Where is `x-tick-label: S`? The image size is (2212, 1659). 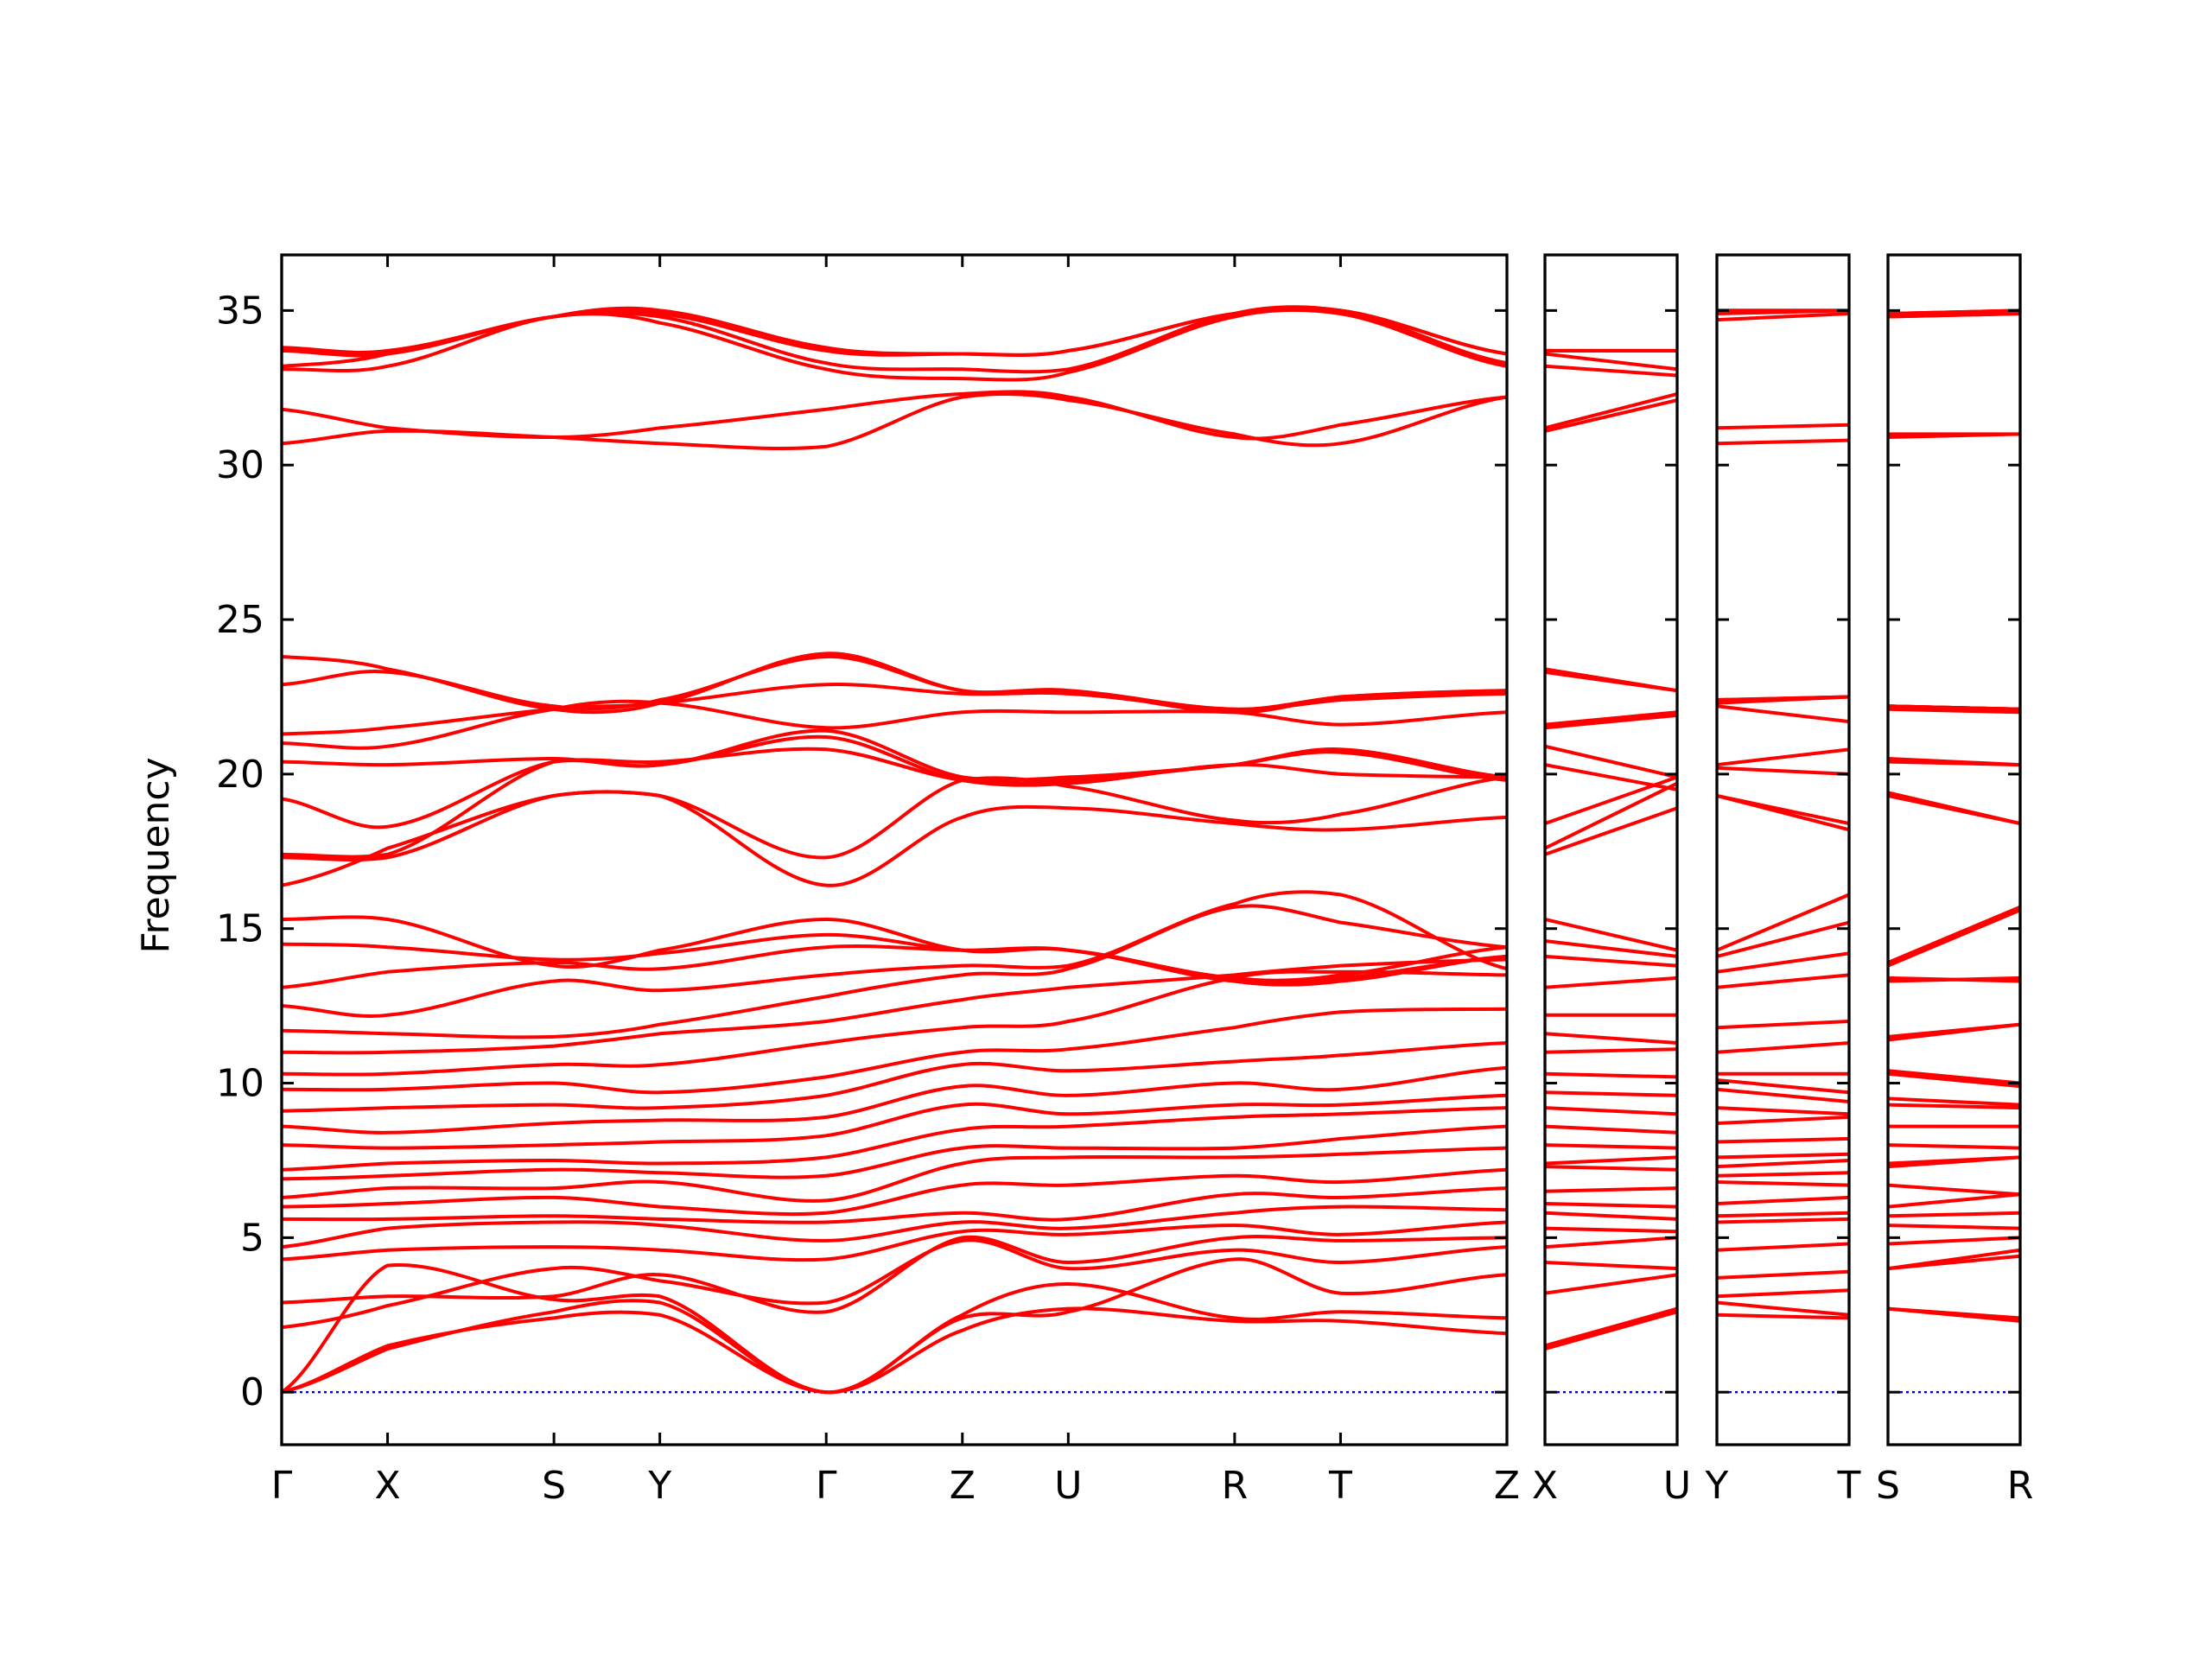
x-tick-label: S is located at coordinates (554, 1486).